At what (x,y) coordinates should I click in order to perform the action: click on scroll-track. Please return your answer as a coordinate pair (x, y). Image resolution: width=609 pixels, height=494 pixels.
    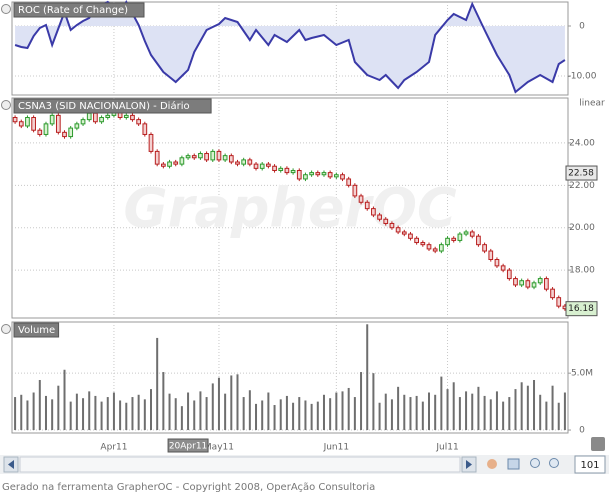
    Looking at the image, I should click on (240, 464).